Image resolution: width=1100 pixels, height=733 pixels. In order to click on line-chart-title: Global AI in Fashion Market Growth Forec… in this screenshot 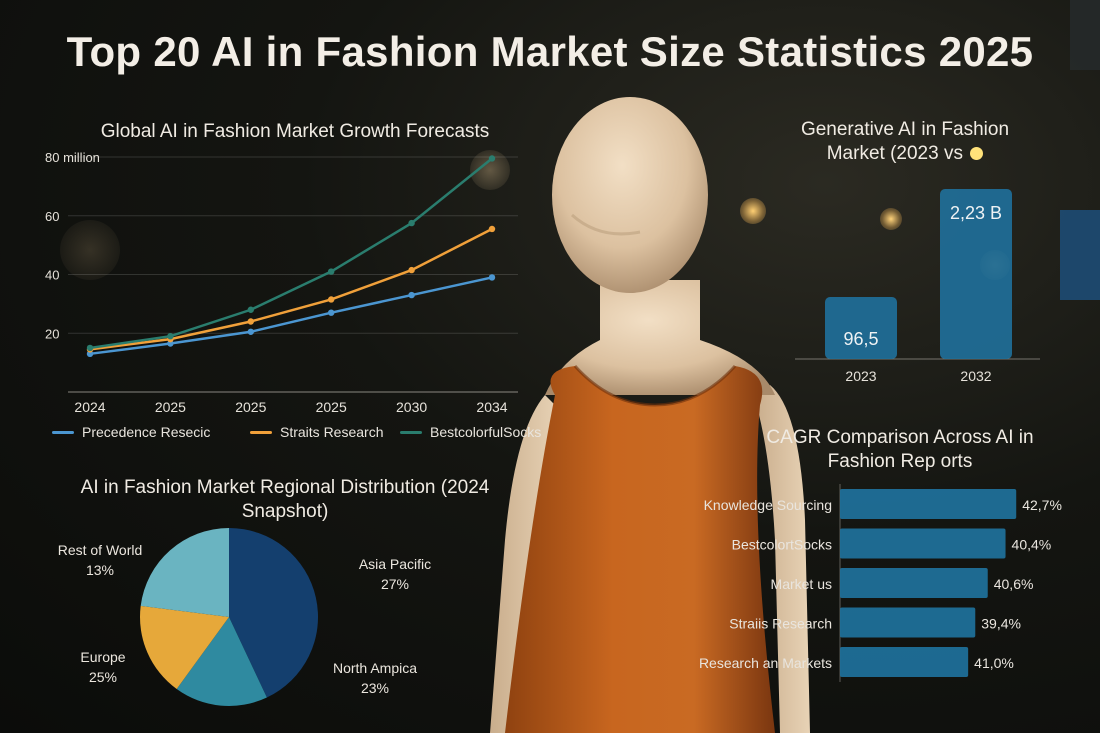, I will do `click(295, 131)`.